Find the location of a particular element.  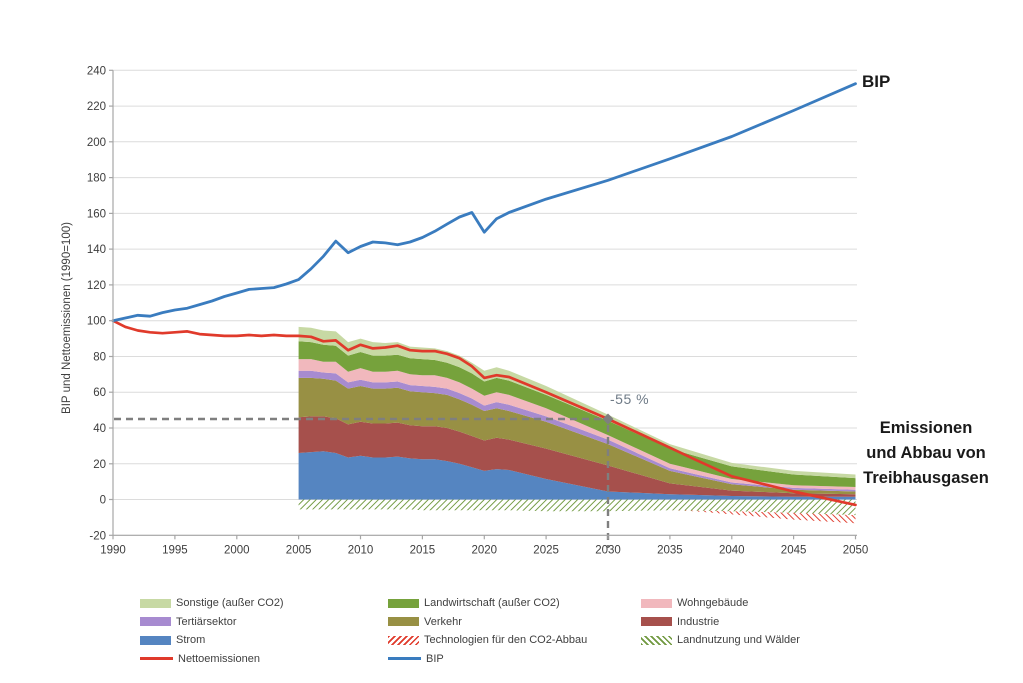

area-terti-rsektor is located at coordinates (577, 431).